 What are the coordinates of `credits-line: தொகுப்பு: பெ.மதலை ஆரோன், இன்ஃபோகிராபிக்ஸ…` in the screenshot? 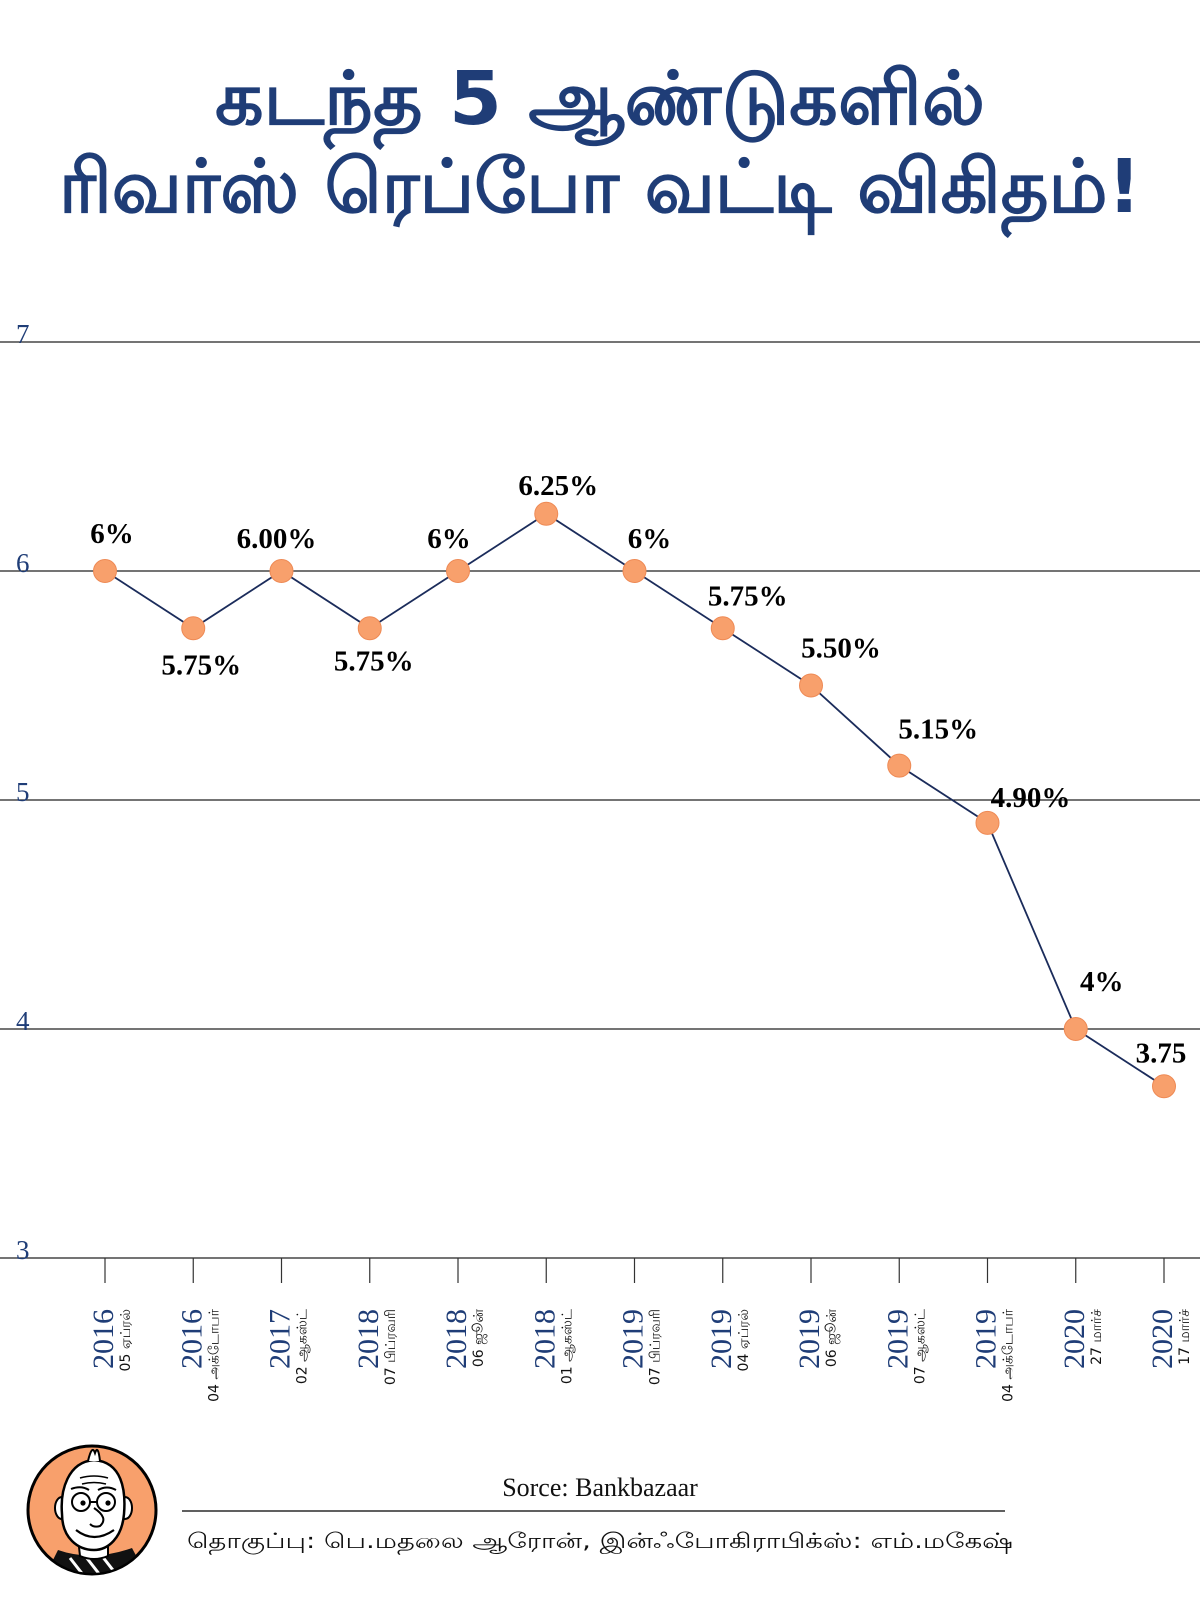 It's located at (600, 1542).